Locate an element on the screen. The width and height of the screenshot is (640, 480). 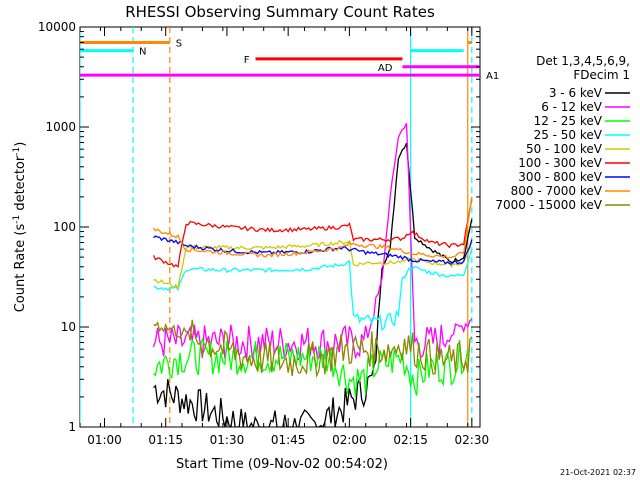
flag-label: AD is located at coordinates (385, 68).